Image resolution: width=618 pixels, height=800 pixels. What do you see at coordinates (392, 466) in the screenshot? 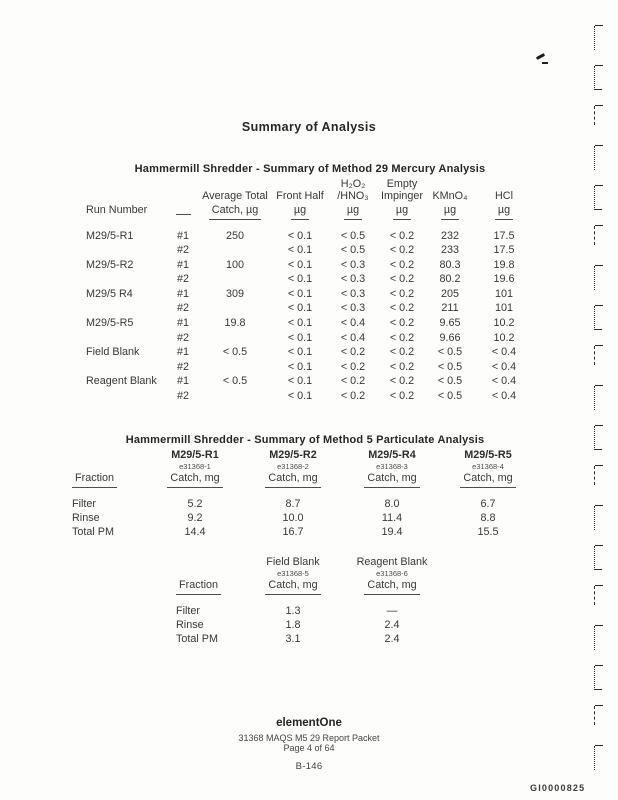
I see `table-cell: e31368-3` at bounding box center [392, 466].